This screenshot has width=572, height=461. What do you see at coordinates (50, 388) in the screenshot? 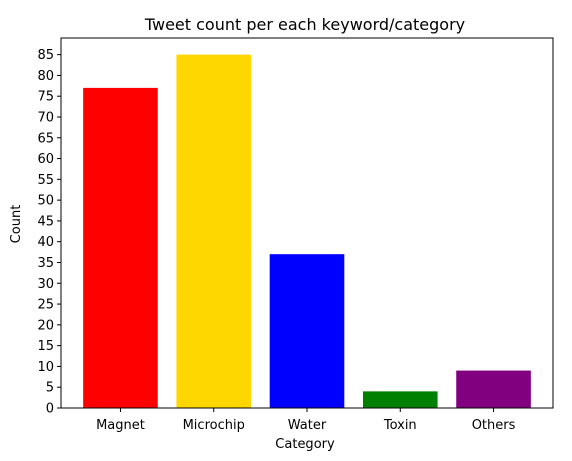
I see `y-tick-label: 5` at bounding box center [50, 388].